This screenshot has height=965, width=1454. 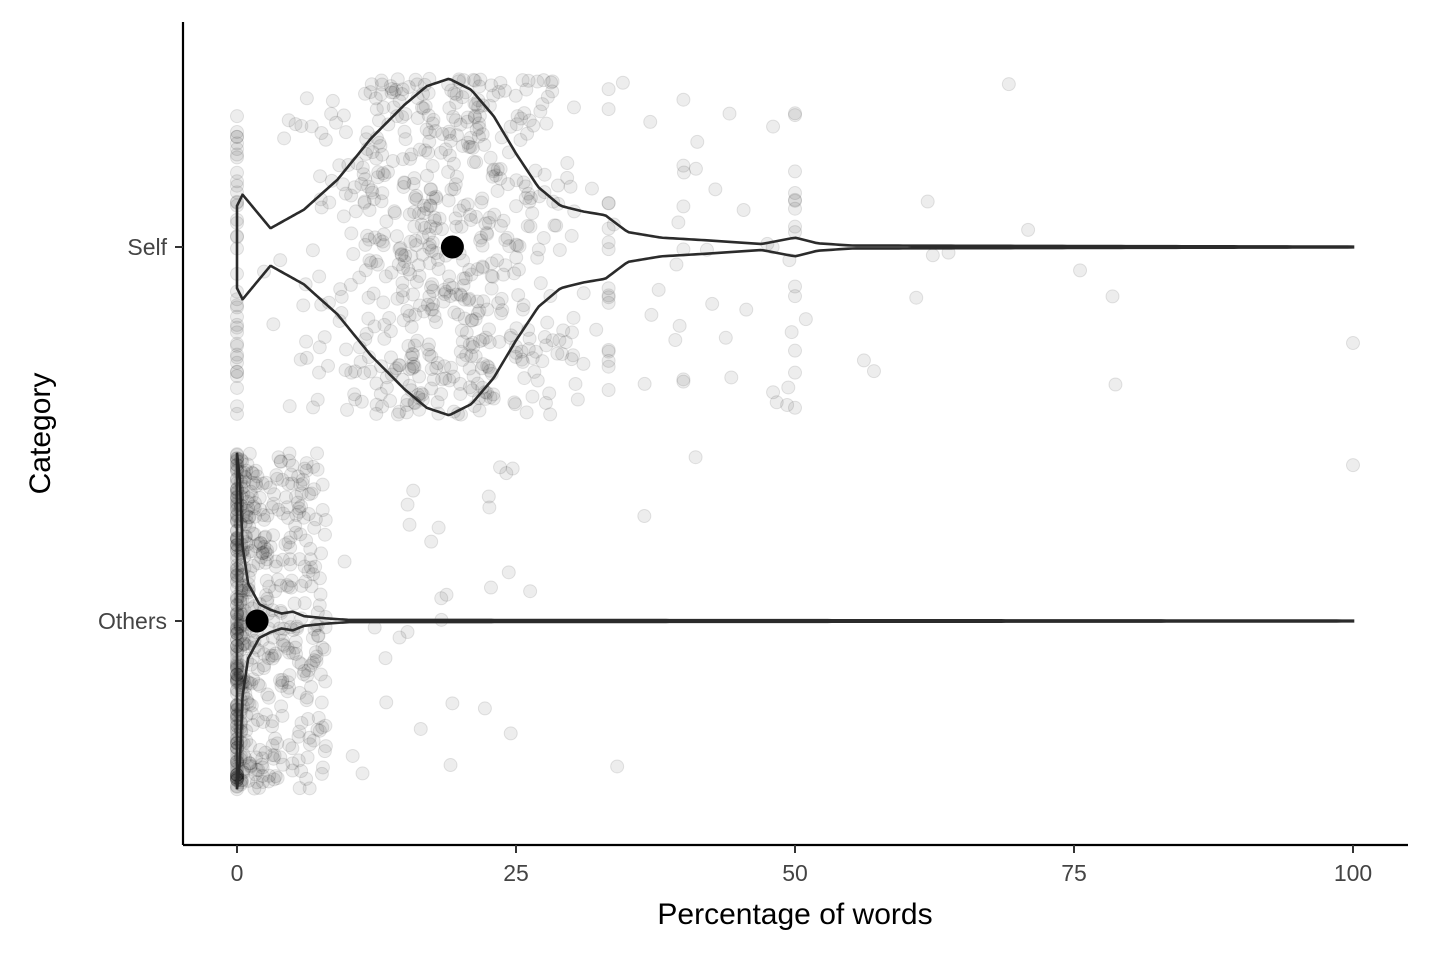 What do you see at coordinates (147, 247) in the screenshot?
I see `y-tick-label-self: Self` at bounding box center [147, 247].